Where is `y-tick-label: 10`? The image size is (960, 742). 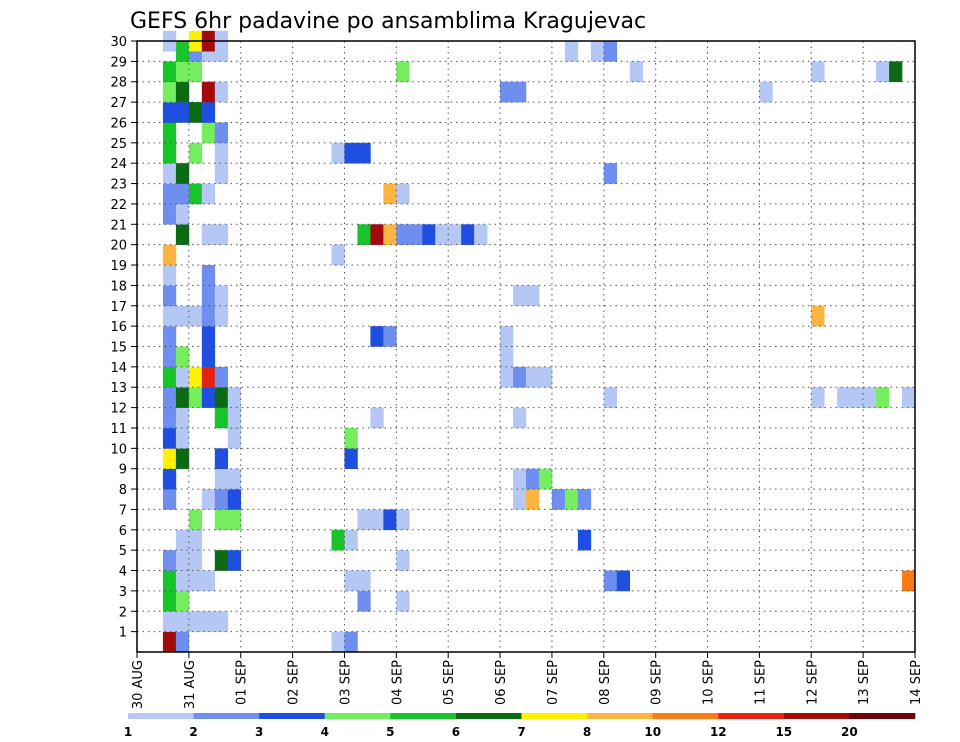
y-tick-label: 10 is located at coordinates (118, 449).